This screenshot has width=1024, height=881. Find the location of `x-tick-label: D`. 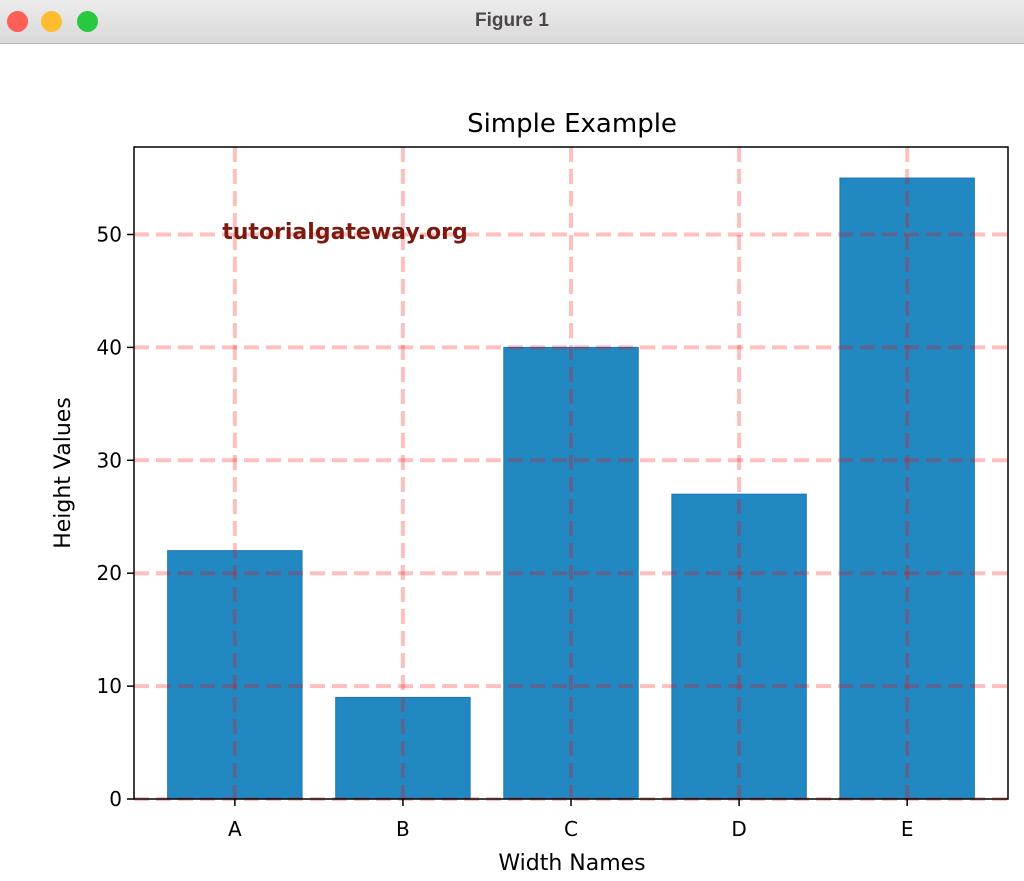

x-tick-label: D is located at coordinates (738, 829).